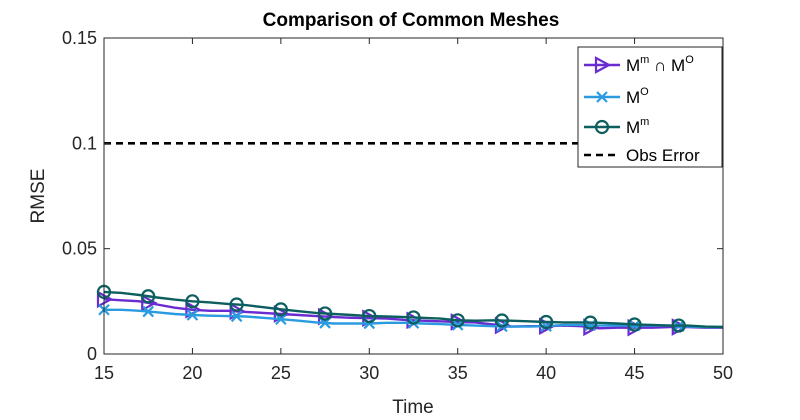  I want to click on x-tick-label: 30, so click(369, 373).